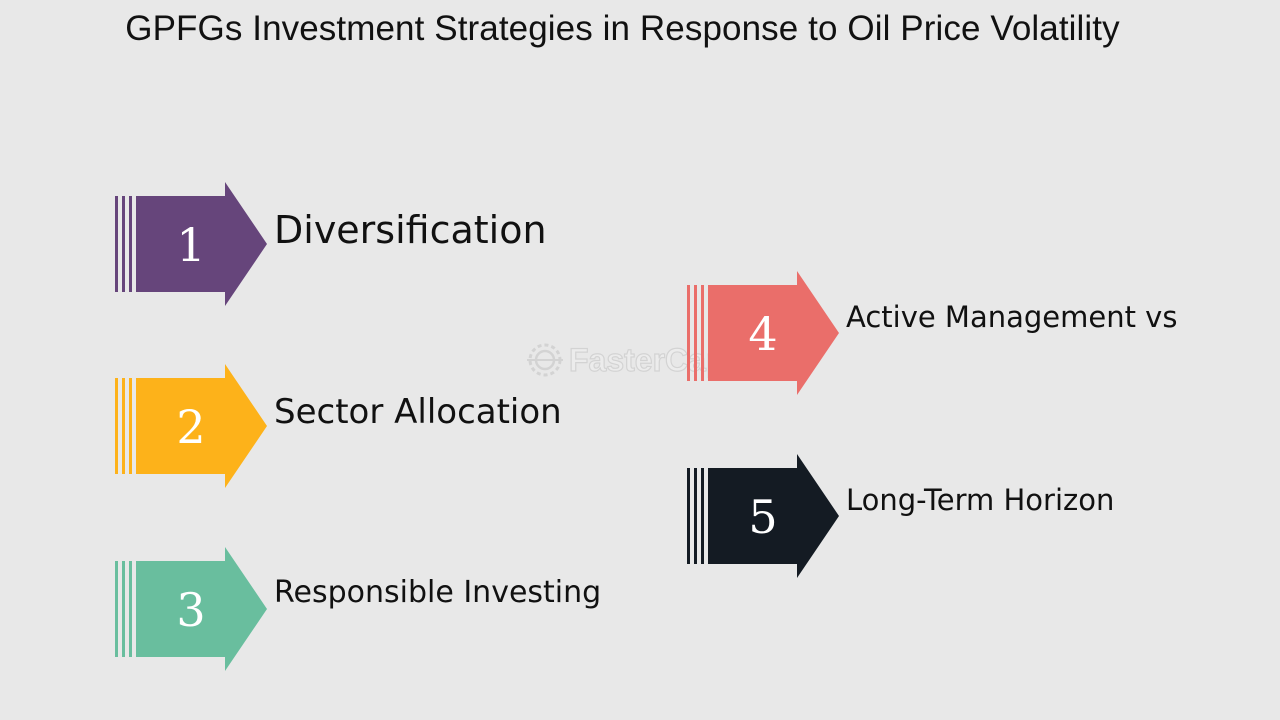  Describe the element at coordinates (410, 230) in the screenshot. I see `step-1-label: Diversification` at that location.